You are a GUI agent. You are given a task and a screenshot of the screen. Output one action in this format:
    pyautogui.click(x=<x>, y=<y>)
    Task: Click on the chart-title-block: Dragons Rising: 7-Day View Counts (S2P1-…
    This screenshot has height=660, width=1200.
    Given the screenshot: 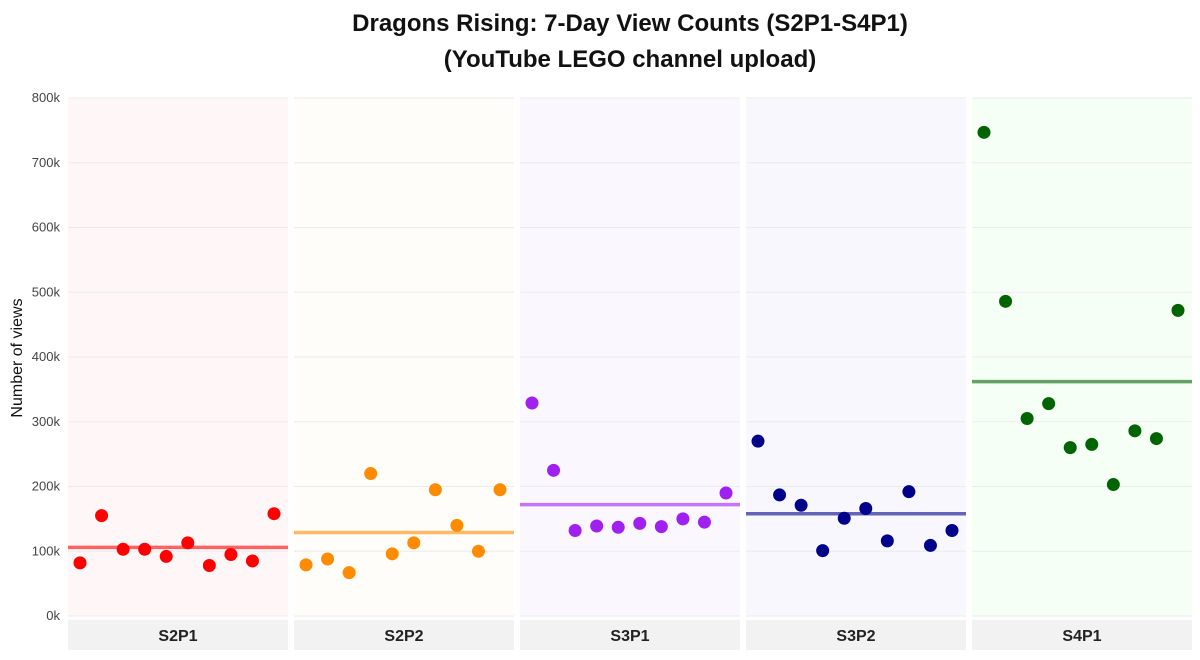 What is the action you would take?
    pyautogui.click(x=600, y=42)
    